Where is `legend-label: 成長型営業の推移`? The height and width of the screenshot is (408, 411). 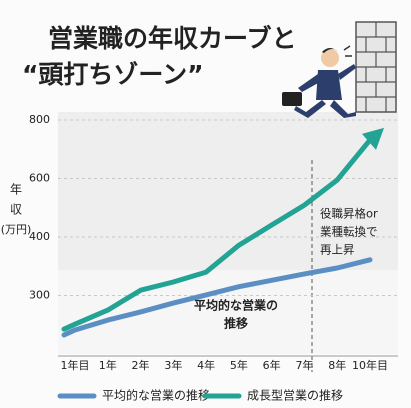 legend-label: 成長型営業の推移 is located at coordinates (295, 396).